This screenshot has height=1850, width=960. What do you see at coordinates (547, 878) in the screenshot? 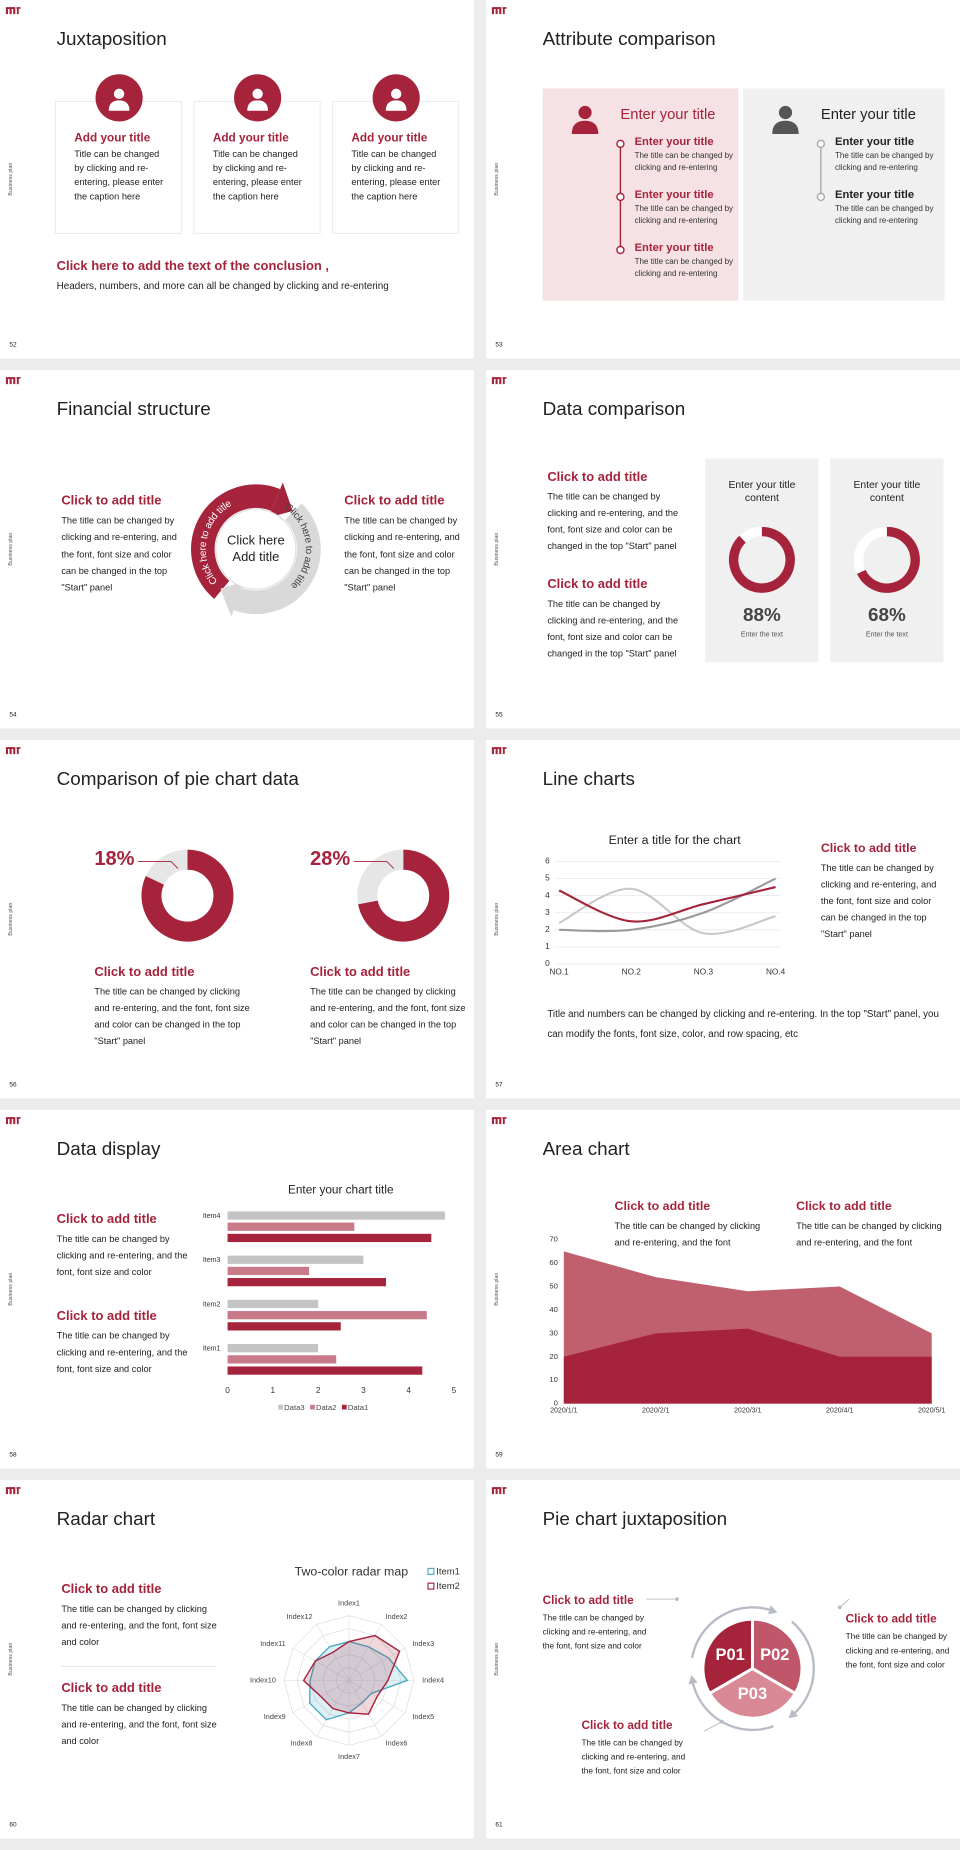
I see `y-tick-label: 5` at bounding box center [547, 878].